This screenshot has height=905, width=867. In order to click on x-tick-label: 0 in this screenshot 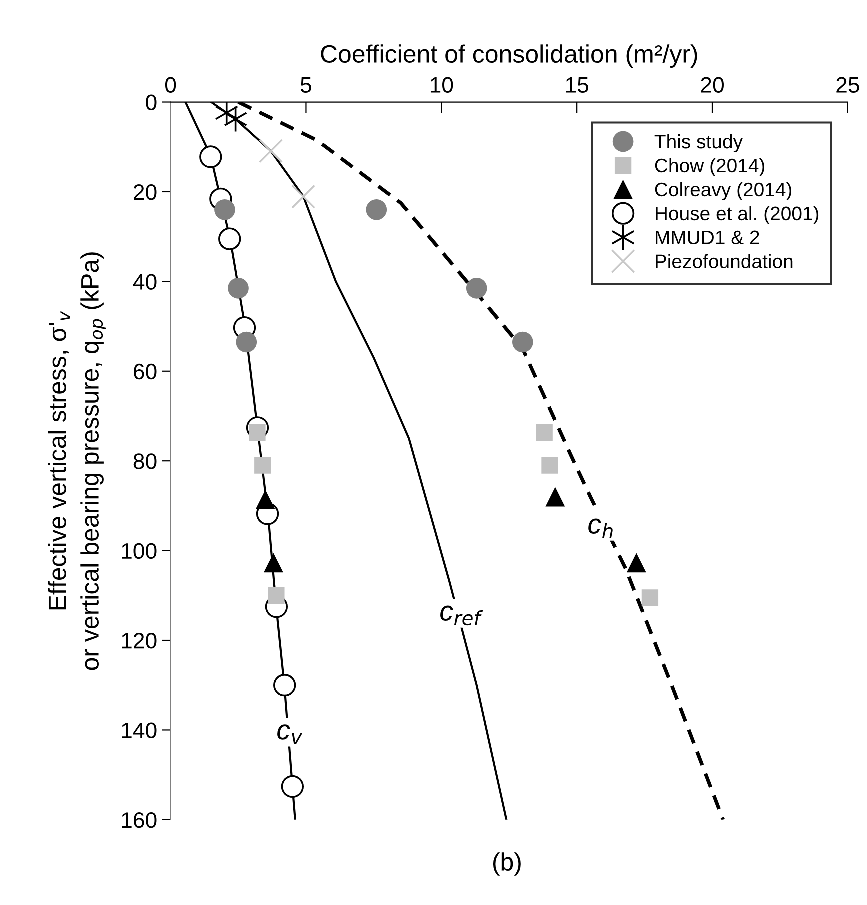, I will do `click(170, 85)`.